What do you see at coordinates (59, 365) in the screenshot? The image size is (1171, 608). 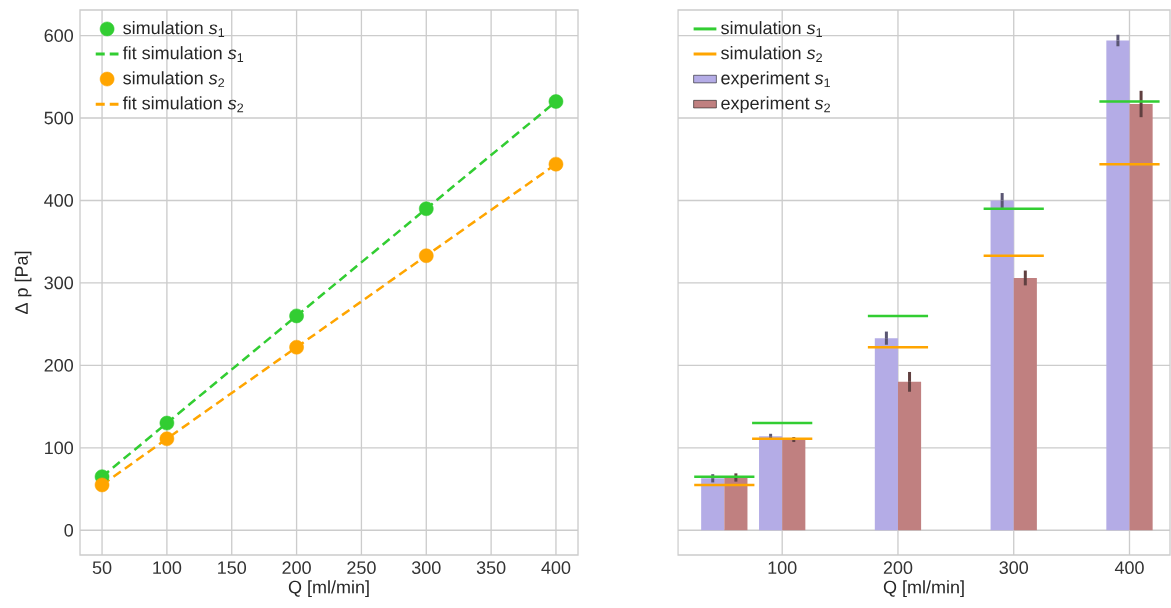 I see `y-tick-label: 200` at bounding box center [59, 365].